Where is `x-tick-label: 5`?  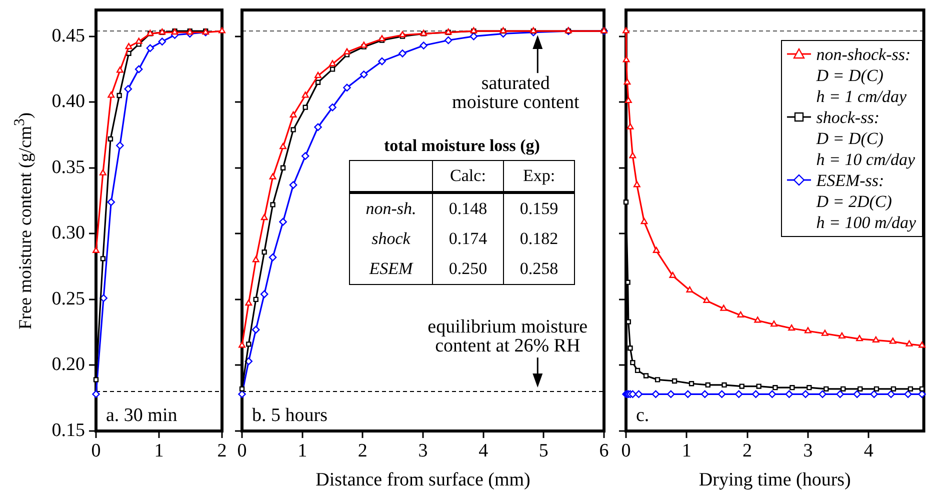 x-tick-label: 5 is located at coordinates (543, 451).